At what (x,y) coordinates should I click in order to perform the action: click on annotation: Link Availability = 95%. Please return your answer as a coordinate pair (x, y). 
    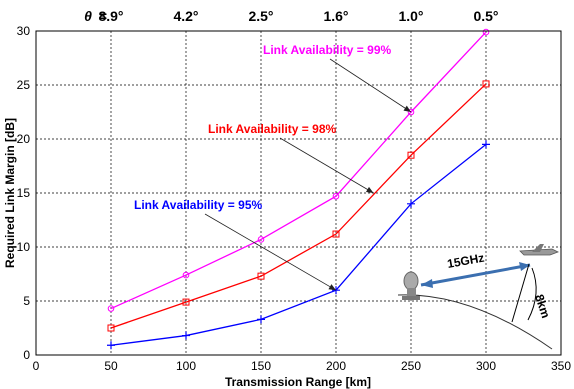
    Looking at the image, I should click on (235, 244).